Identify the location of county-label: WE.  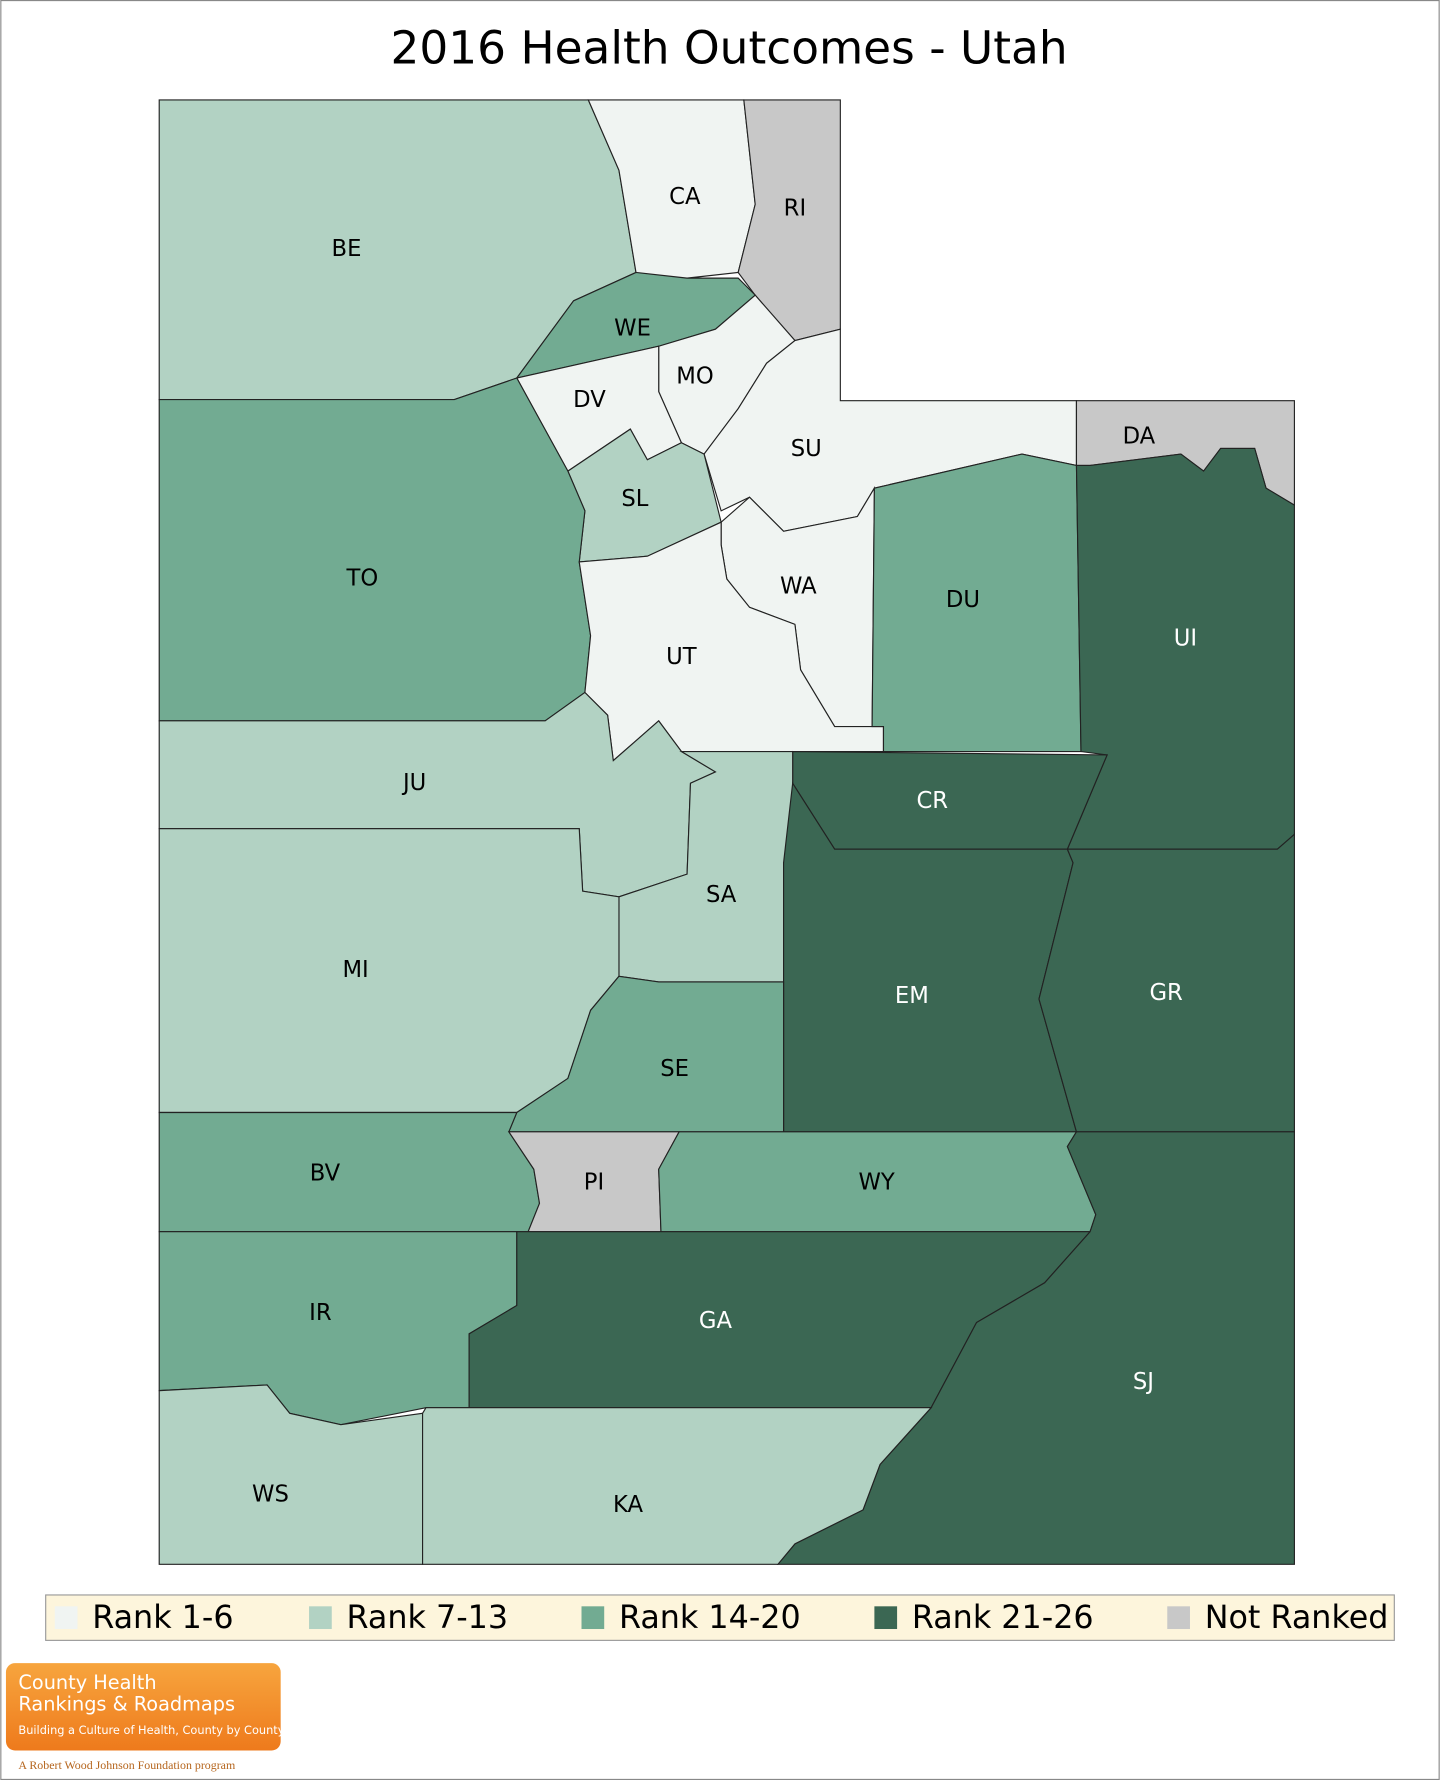
(632, 329).